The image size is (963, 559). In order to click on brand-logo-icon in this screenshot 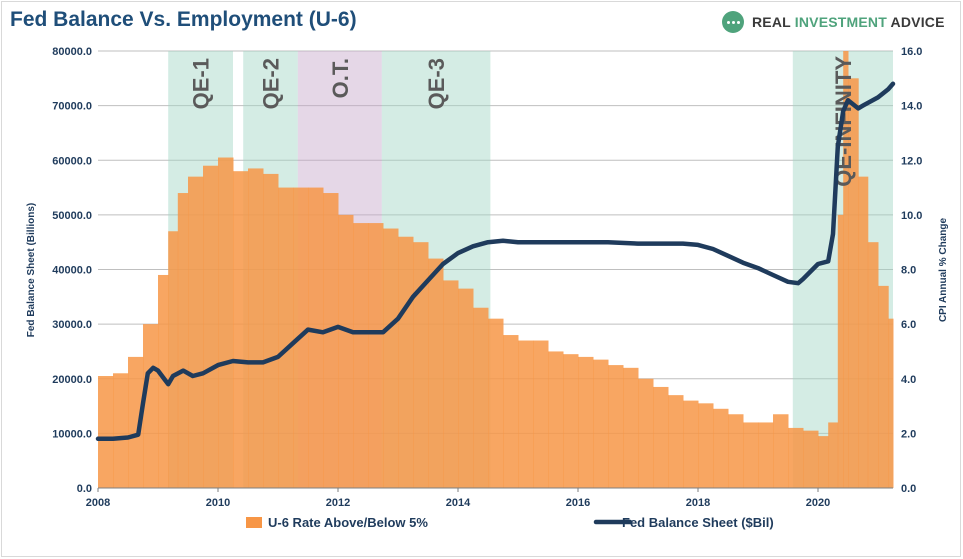, I will do `click(733, 22)`.